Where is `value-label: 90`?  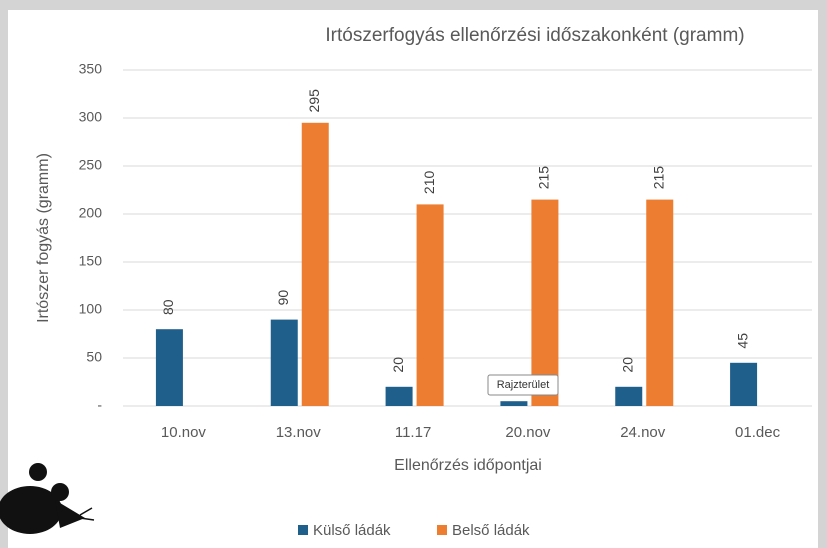
value-label: 90 is located at coordinates (283, 298).